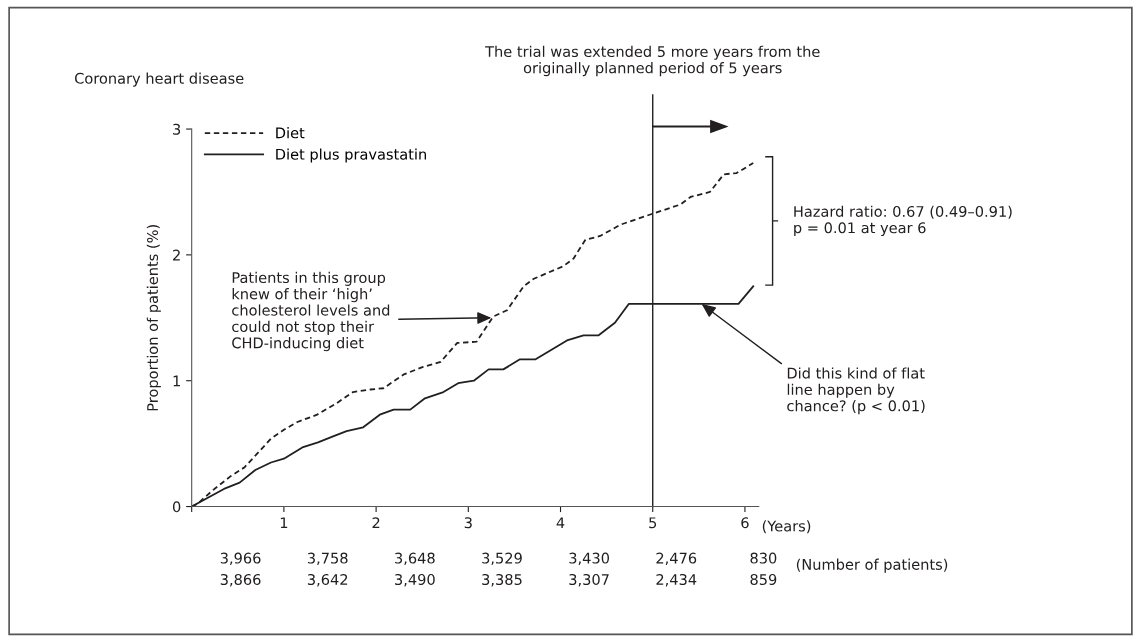  I want to click on annotation: Did this kind of flat line happen by chance? (p < 0.01), so click(856, 391).